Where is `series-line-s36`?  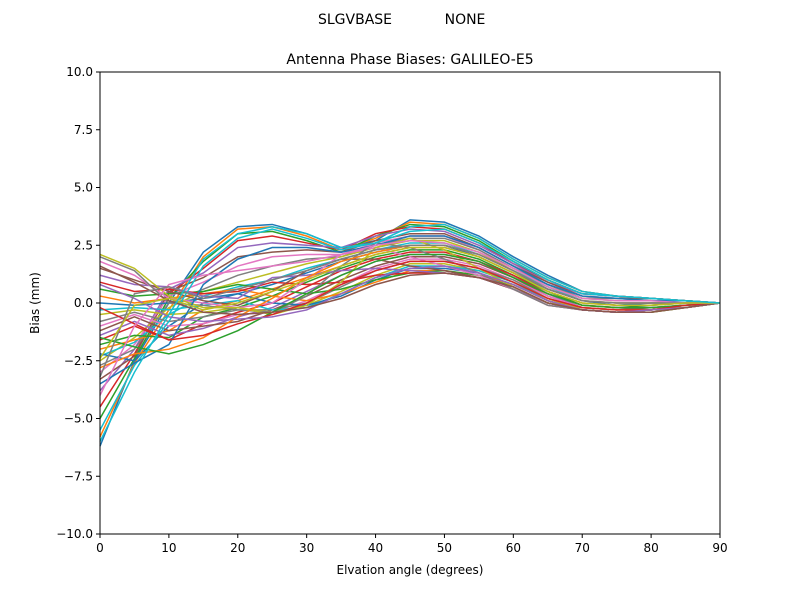
series-line-s36 is located at coordinates (410, 290).